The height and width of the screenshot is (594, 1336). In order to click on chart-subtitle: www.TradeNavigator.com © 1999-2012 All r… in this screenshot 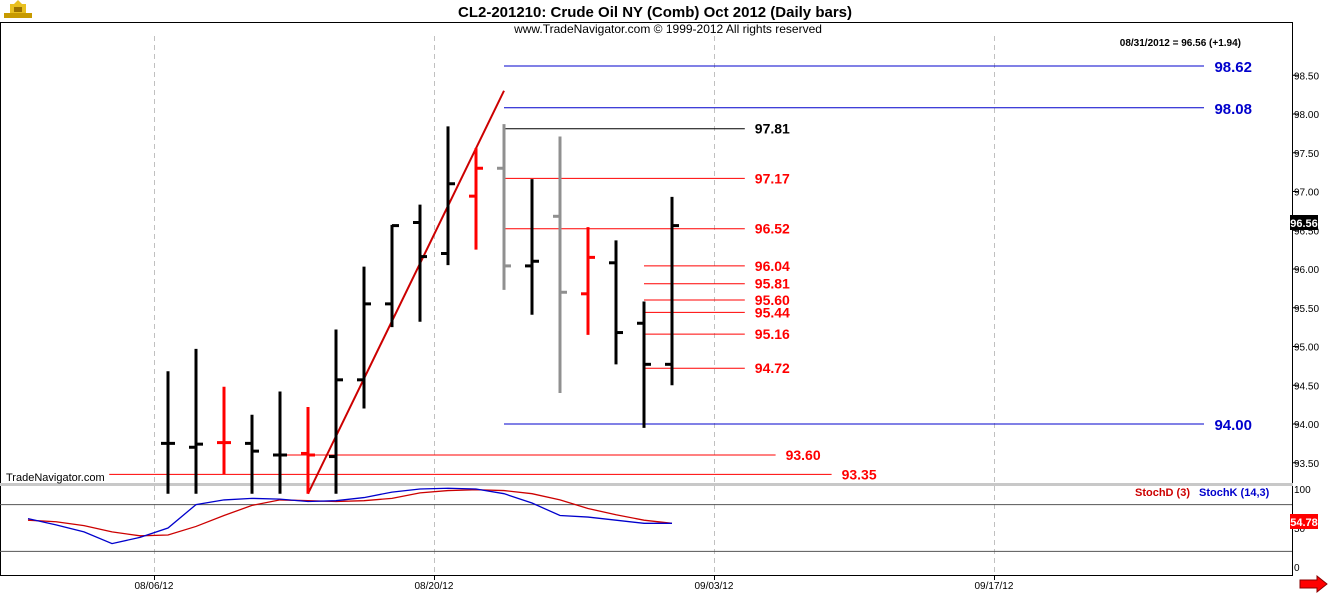, I will do `click(667, 29)`.